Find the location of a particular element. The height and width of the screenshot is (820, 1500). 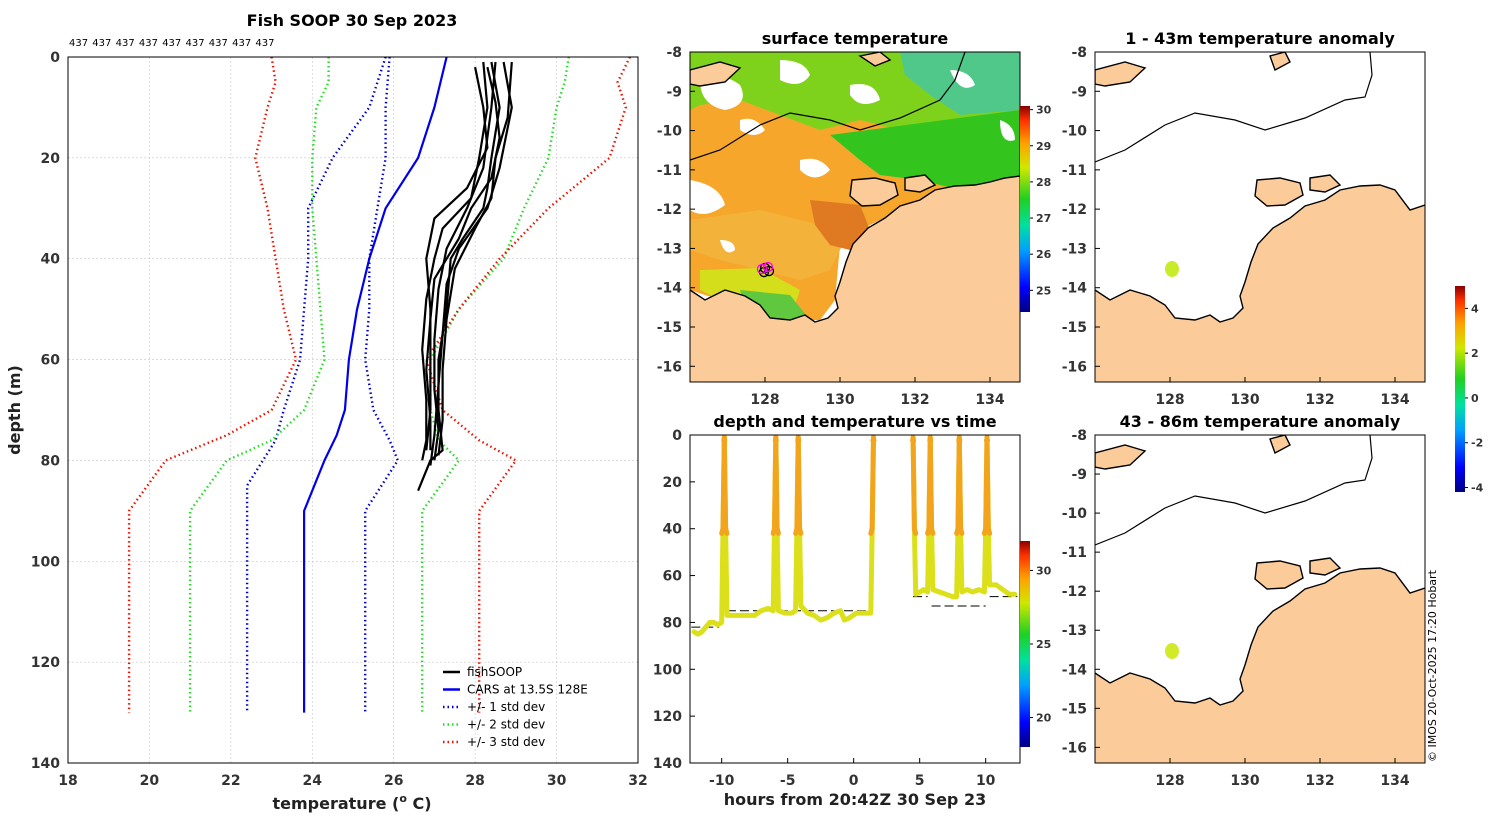

colorbar-tick-label: 28 is located at coordinates (1043, 182).